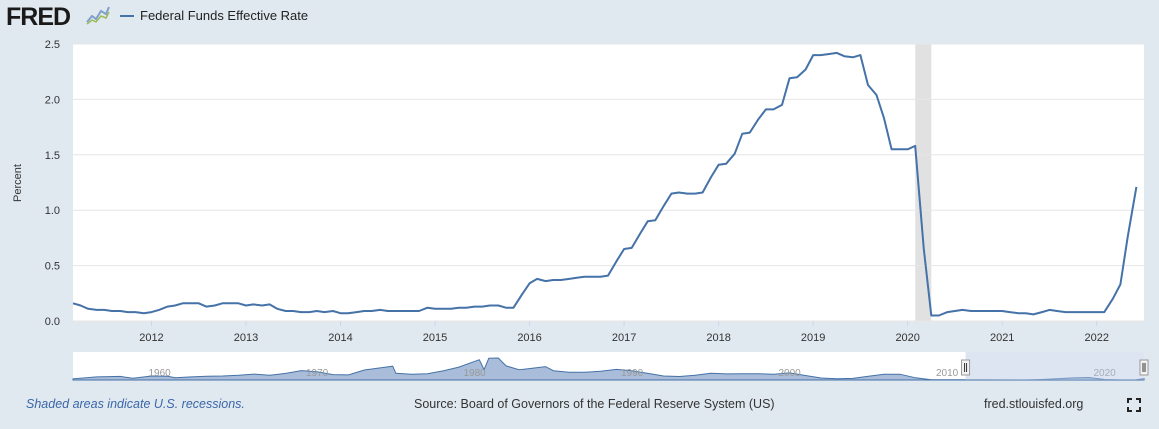 The image size is (1159, 429). Describe the element at coordinates (1134, 407) in the screenshot. I see `fullscreen-icon` at that location.